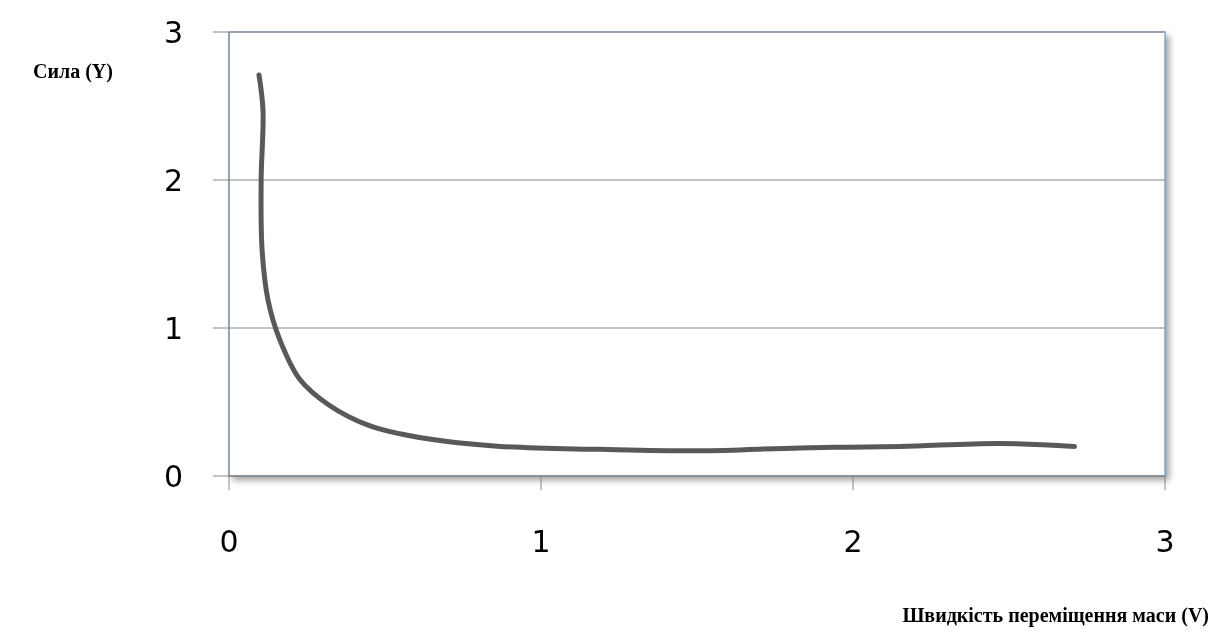 The width and height of the screenshot is (1217, 641). I want to click on x-tick-label: 0, so click(229, 541).